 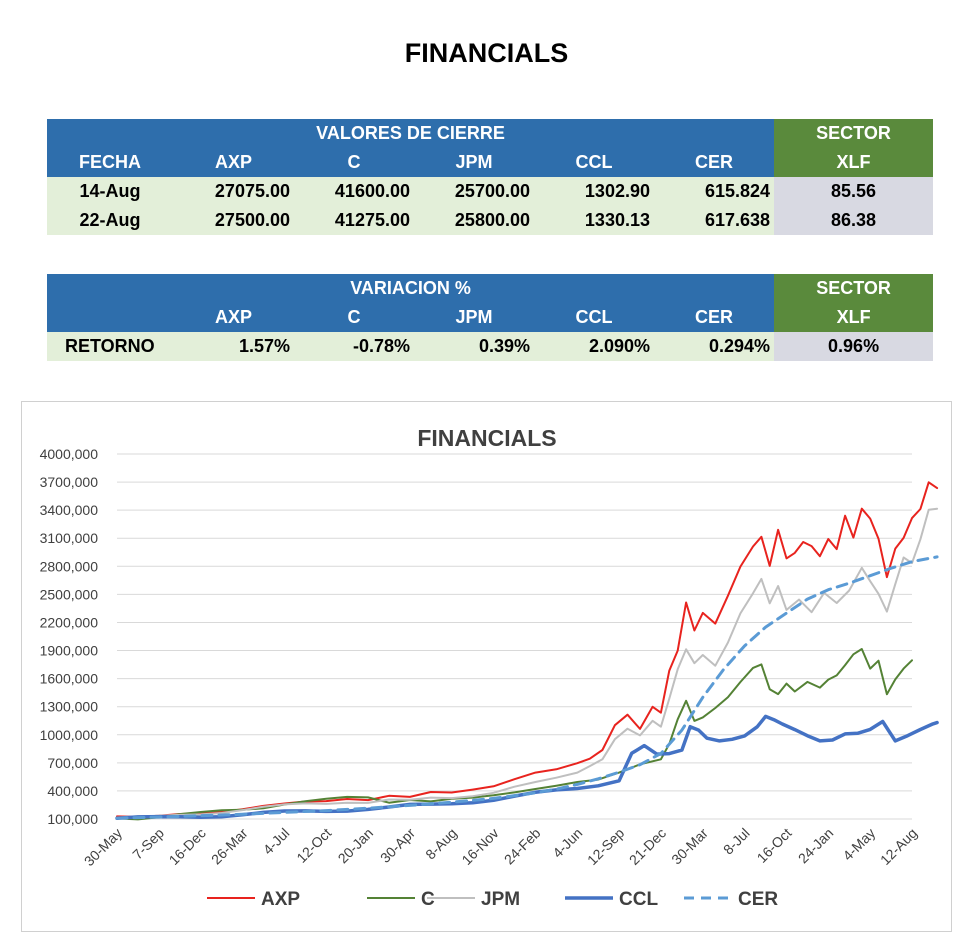 What do you see at coordinates (233, 191) in the screenshot?
I see `value-cell: 27075.00` at bounding box center [233, 191].